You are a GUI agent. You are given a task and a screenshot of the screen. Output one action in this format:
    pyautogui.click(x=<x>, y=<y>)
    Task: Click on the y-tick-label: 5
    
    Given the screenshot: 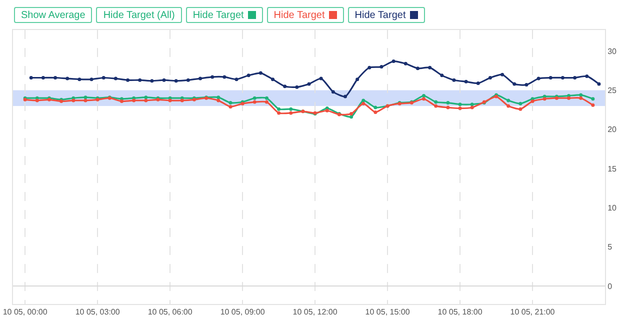 What is the action you would take?
    pyautogui.click(x=610, y=247)
    